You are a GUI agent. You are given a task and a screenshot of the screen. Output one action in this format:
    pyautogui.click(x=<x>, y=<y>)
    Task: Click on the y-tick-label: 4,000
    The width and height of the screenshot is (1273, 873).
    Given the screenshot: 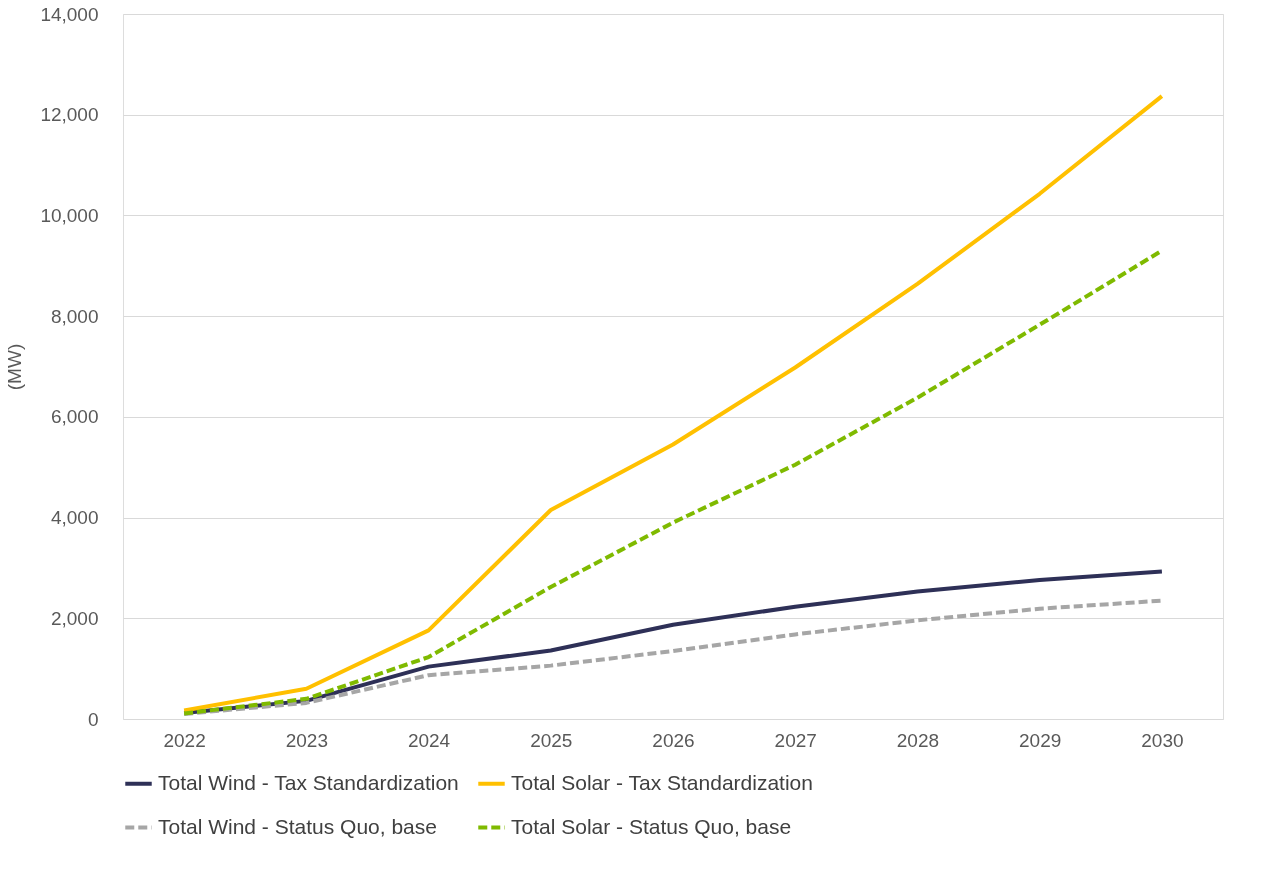 What is the action you would take?
    pyautogui.click(x=74, y=518)
    